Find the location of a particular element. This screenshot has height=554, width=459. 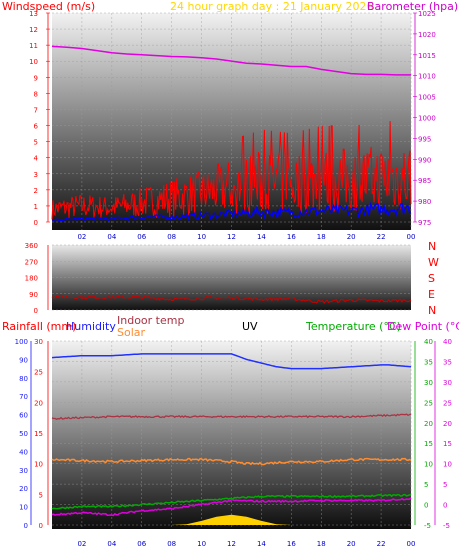

windspeed-axis-title: Windspeed (m/s) is located at coordinates (48, 6).